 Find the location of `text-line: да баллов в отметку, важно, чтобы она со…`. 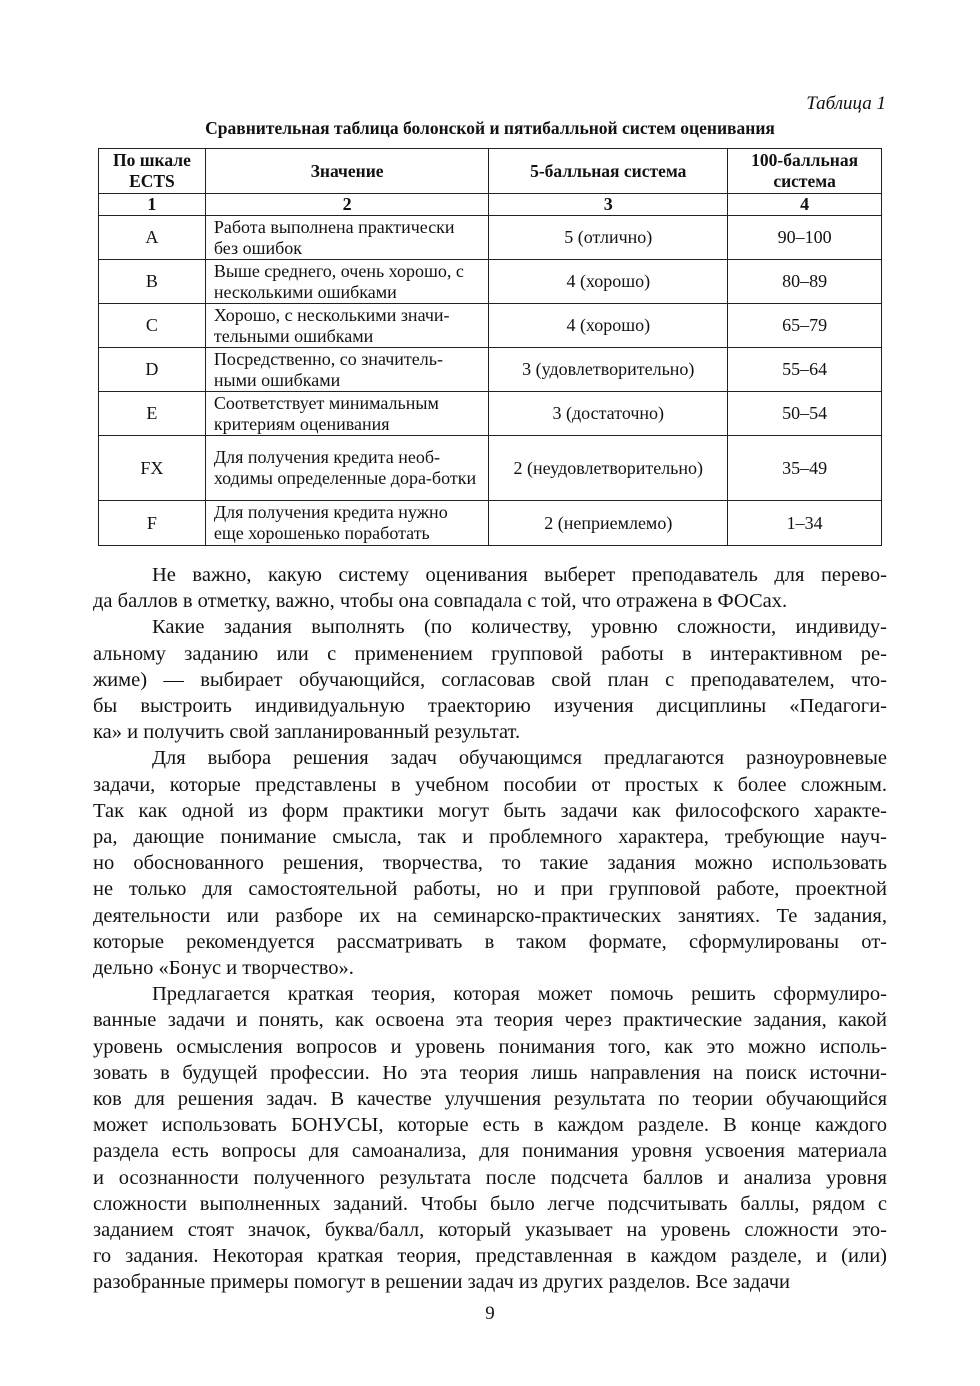

text-line: да баллов в отметку, важно, чтобы она со… is located at coordinates (440, 601).